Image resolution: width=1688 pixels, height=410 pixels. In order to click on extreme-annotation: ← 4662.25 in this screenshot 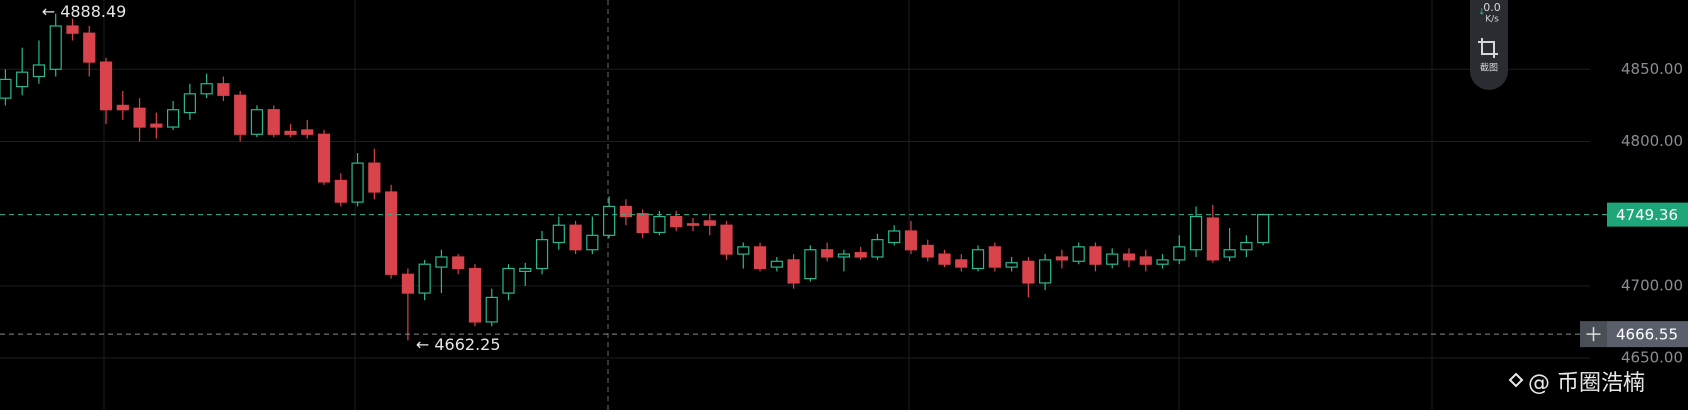, I will do `click(458, 344)`.